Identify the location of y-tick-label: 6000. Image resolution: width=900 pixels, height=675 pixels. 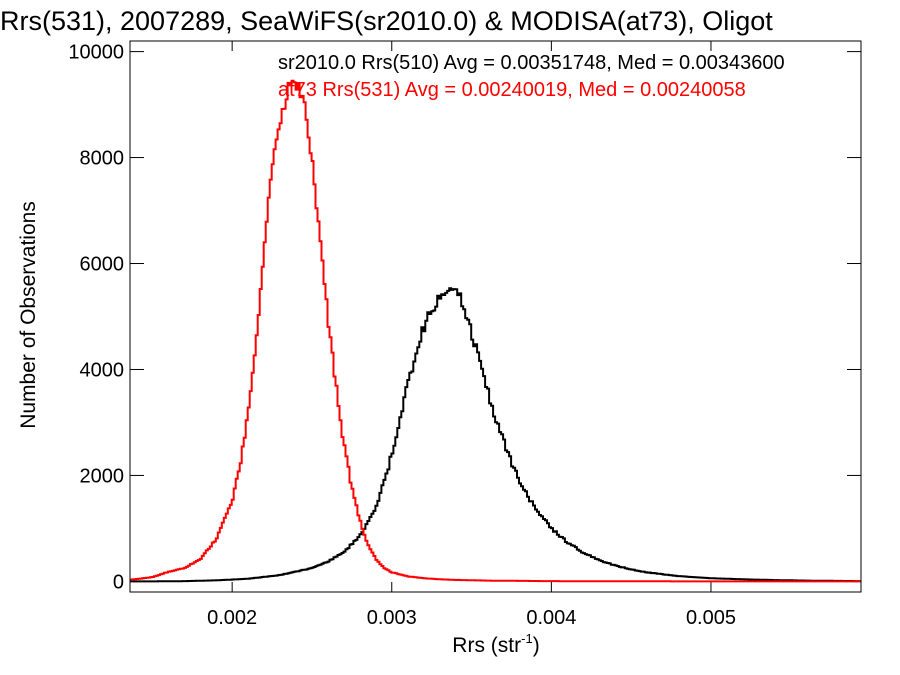
(102, 265).